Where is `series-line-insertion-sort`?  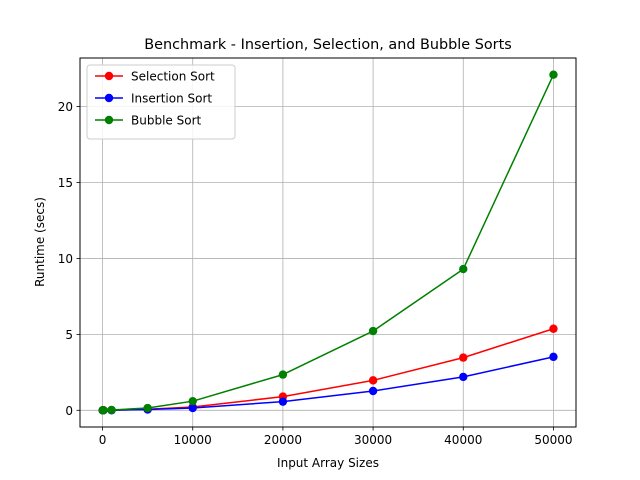 series-line-insertion-sort is located at coordinates (328, 384).